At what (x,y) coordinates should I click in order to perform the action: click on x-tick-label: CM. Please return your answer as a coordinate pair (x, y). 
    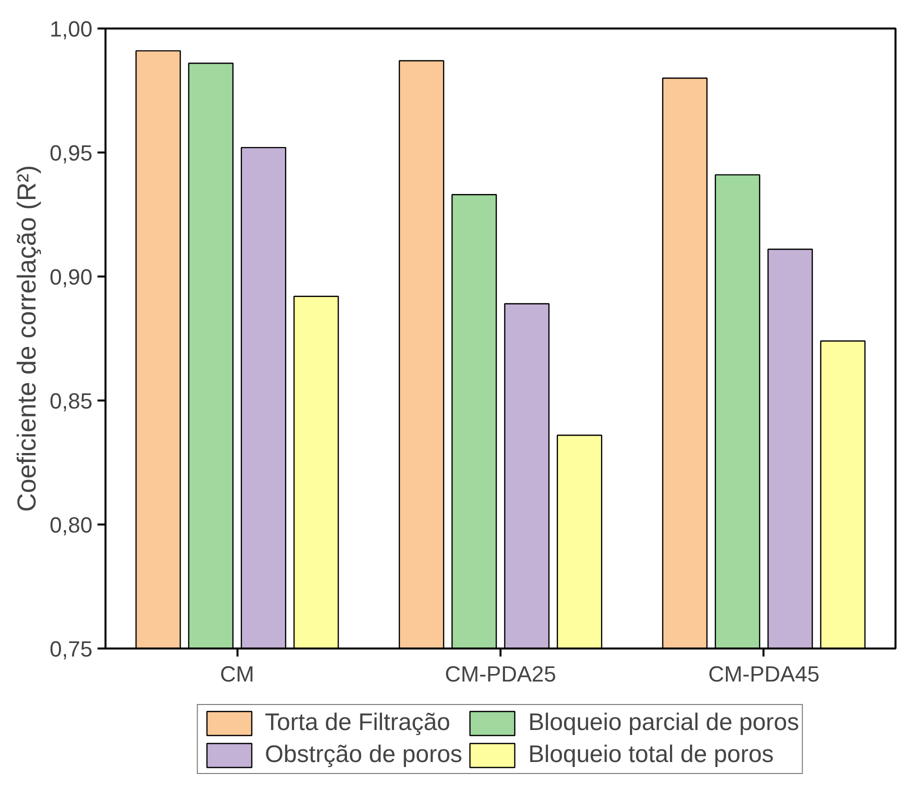
    Looking at the image, I should click on (237, 674).